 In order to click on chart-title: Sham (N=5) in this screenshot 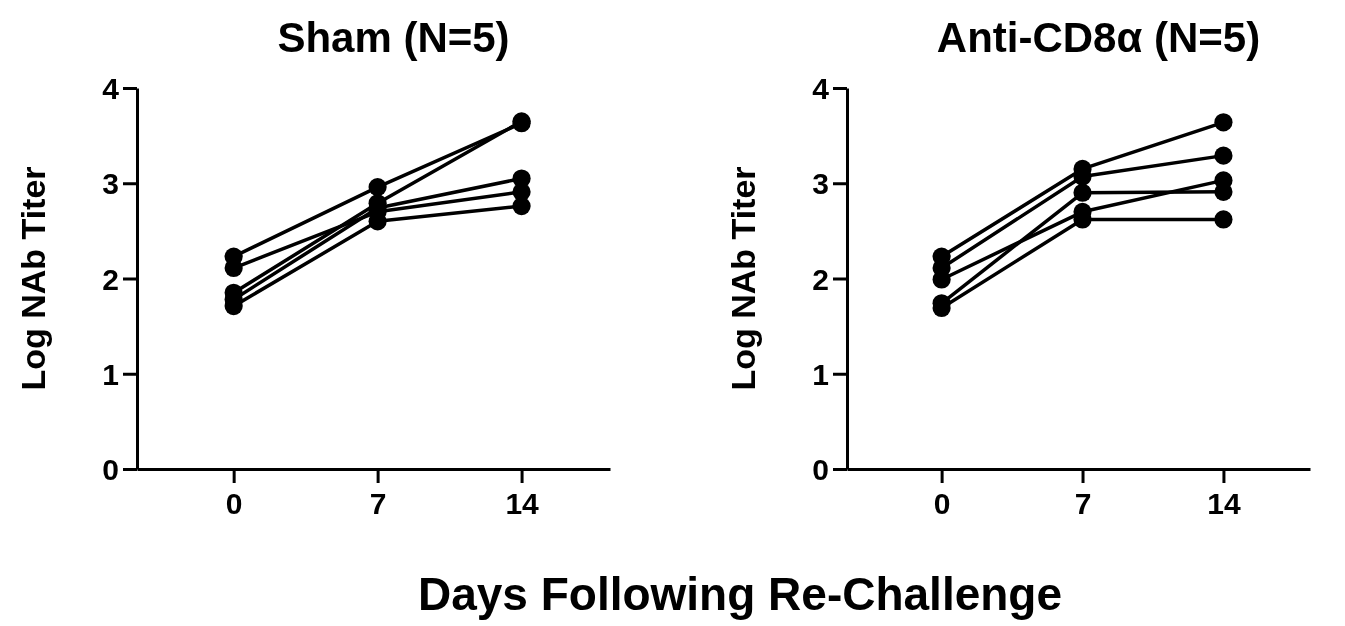, I will do `click(393, 37)`.